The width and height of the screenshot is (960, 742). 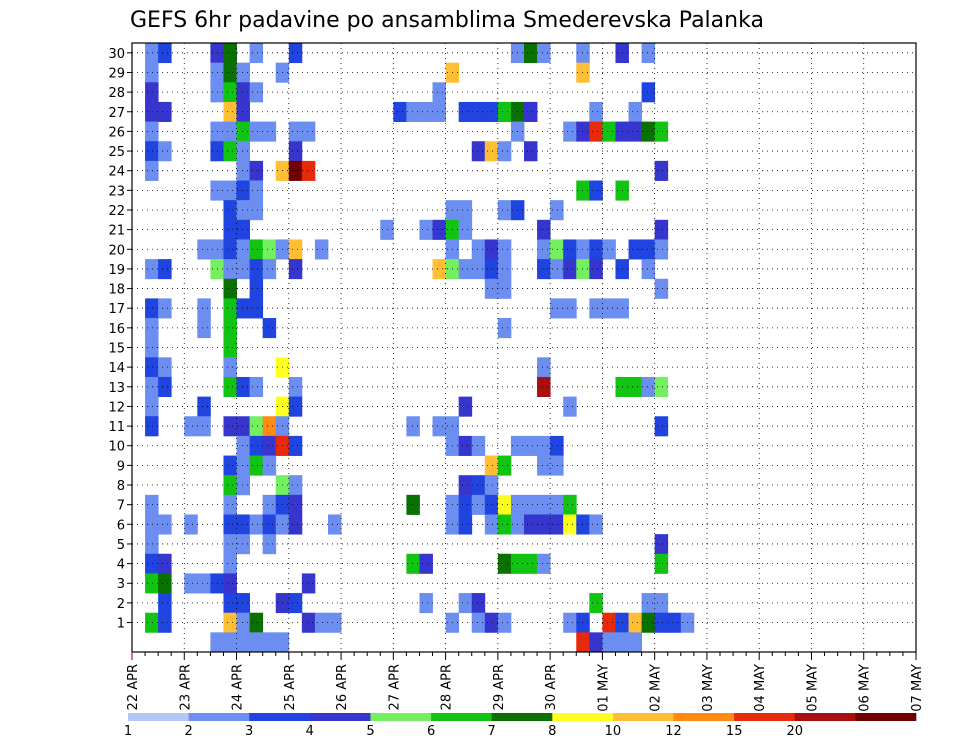 What do you see at coordinates (310, 731) in the screenshot?
I see `legend-label: 4` at bounding box center [310, 731].